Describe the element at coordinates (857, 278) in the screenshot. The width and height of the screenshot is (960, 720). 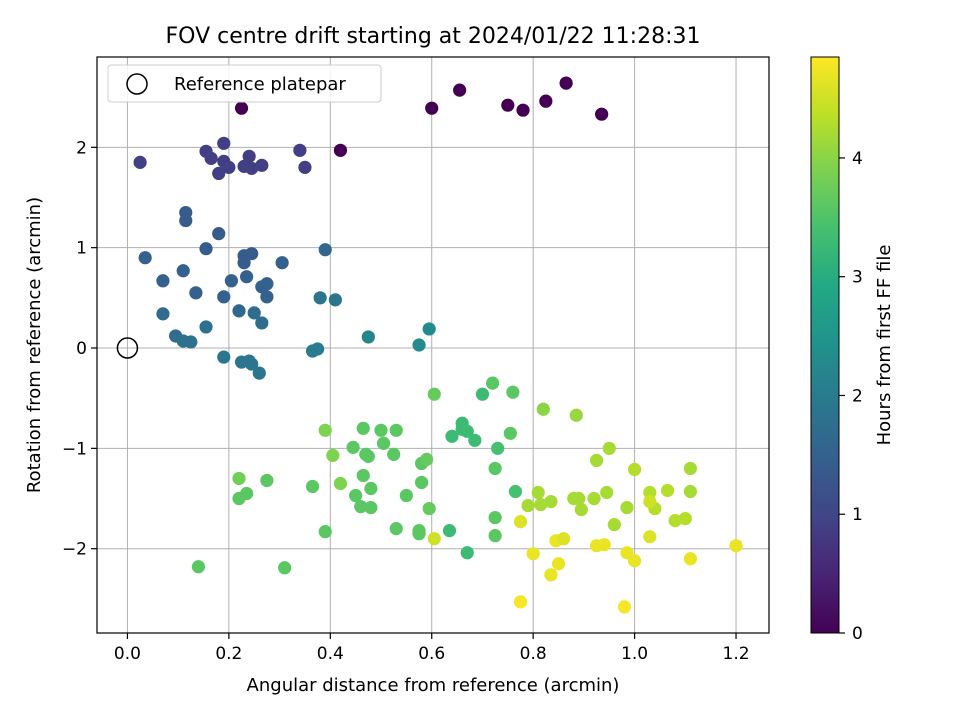
I see `colorbar-tick-label: 3` at that location.